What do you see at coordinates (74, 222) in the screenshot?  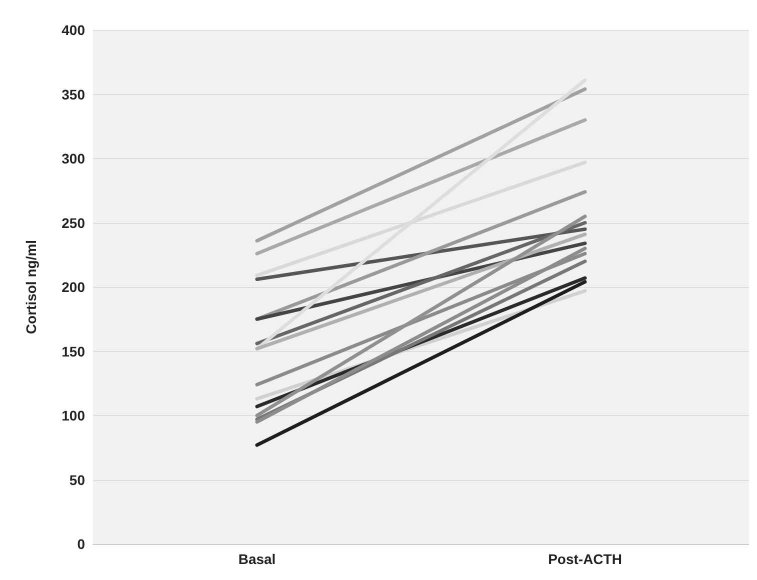 I see `y-tick-label: 250` at bounding box center [74, 222].